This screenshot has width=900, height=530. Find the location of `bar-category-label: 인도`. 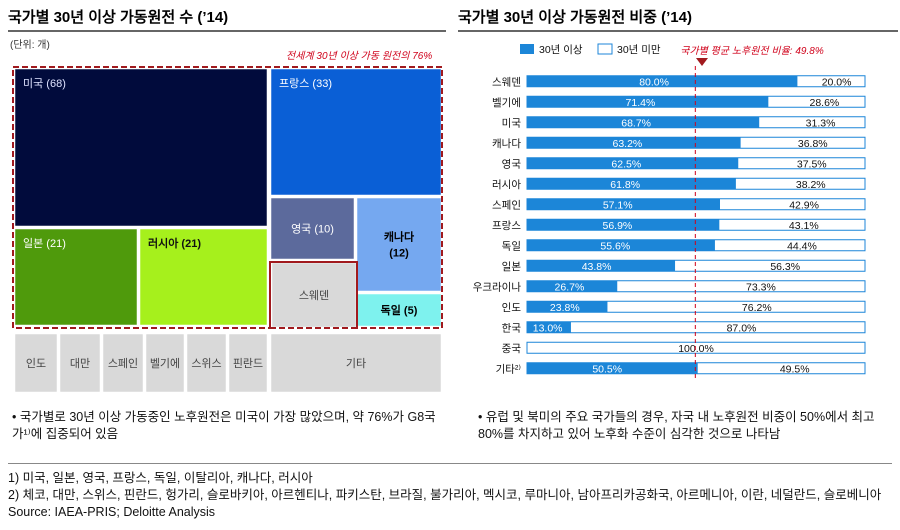

bar-category-label: 인도 is located at coordinates (512, 308).